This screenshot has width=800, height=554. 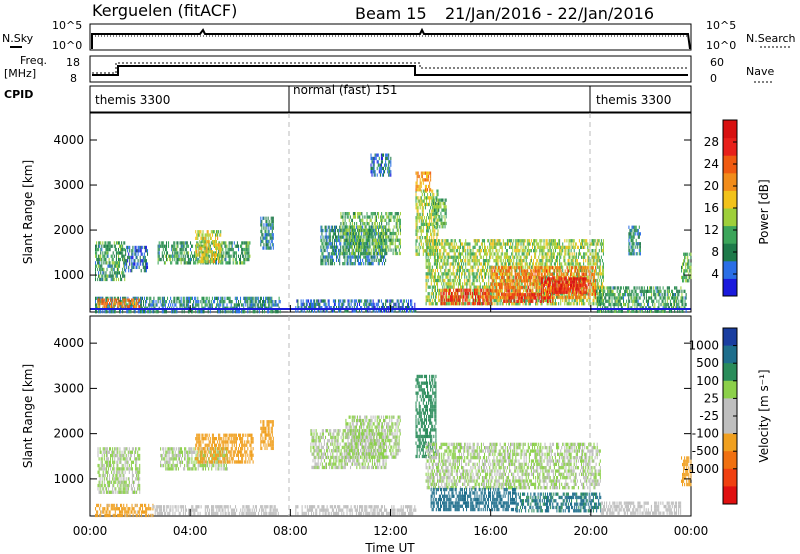 What do you see at coordinates (715, 274) in the screenshot?
I see `power-cb-label: 4` at bounding box center [715, 274].